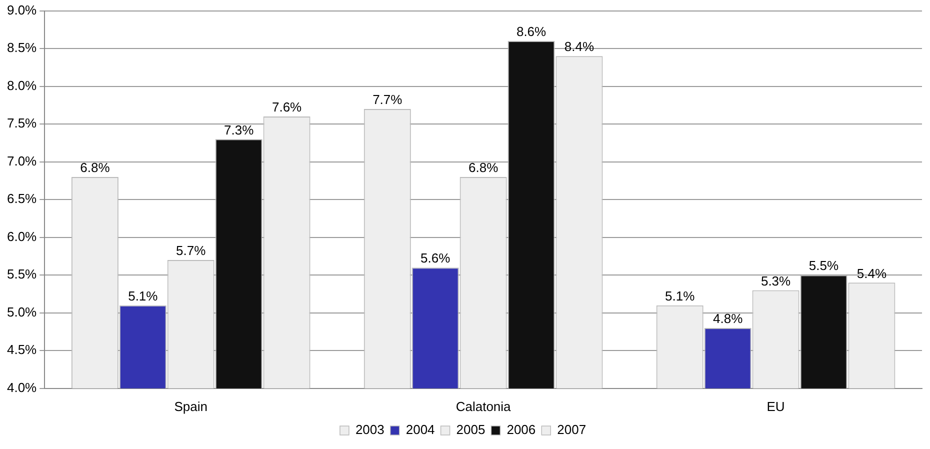 Image resolution: width=930 pixels, height=449 pixels. Describe the element at coordinates (420, 430) in the screenshot. I see `legend-label: 2004` at that location.